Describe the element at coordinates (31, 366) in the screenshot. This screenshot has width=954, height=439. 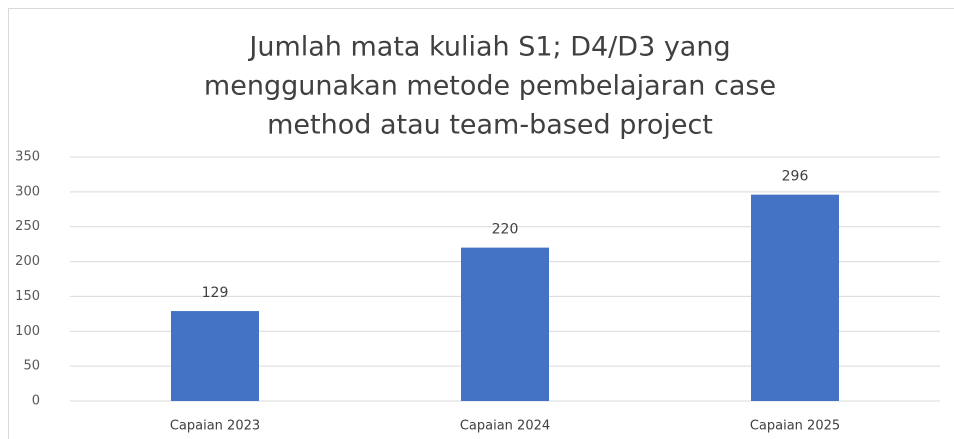
I see `y-tick-label: 50` at that location.